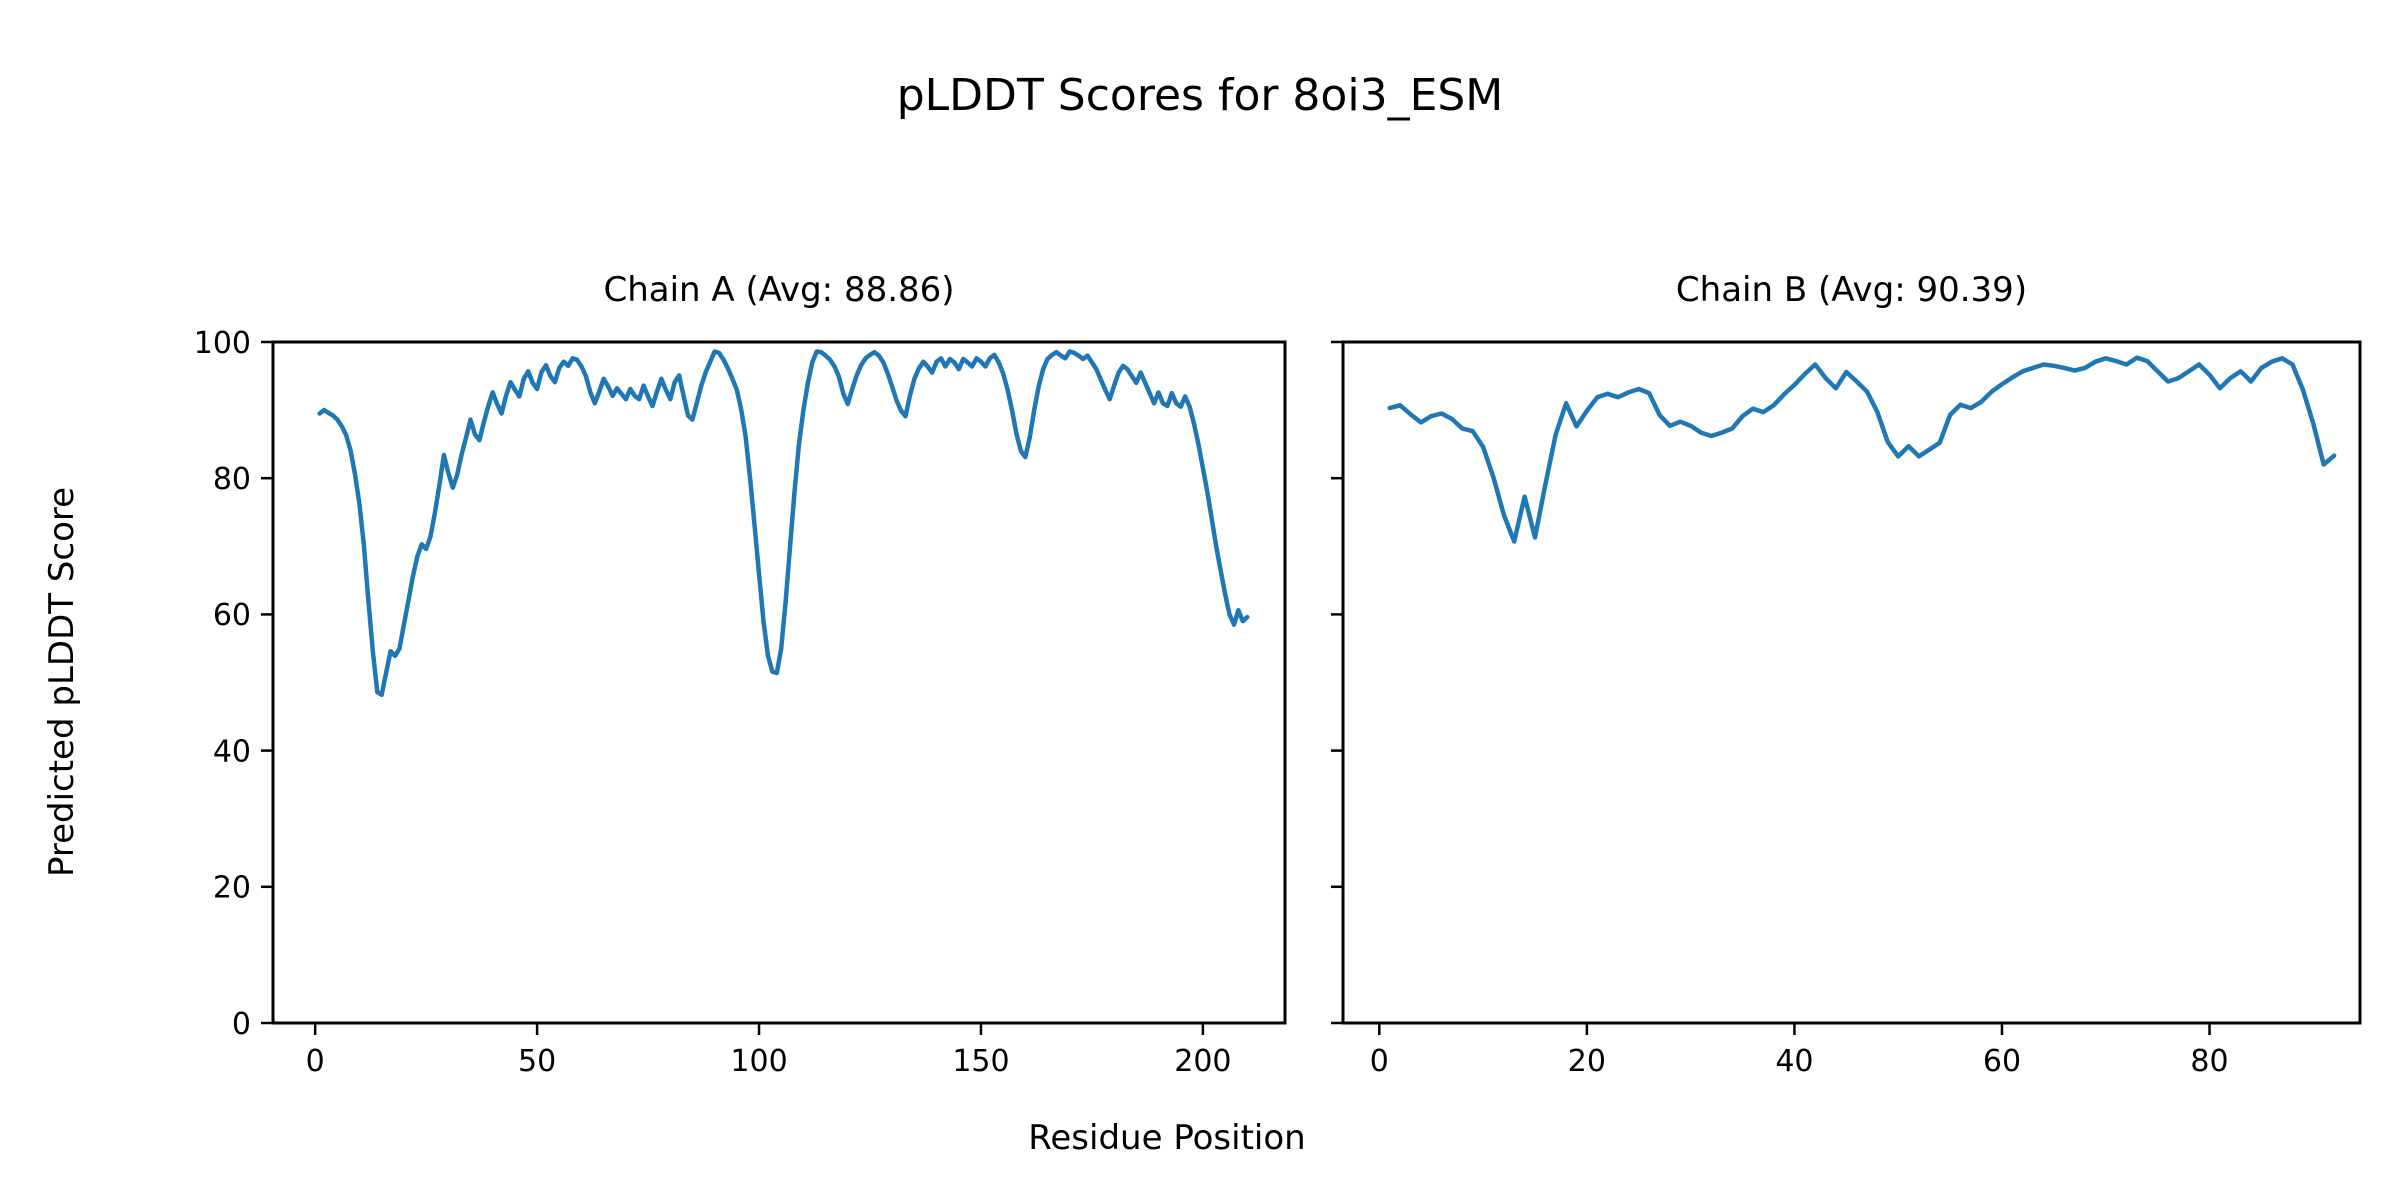 This screenshot has width=2400, height=1200. What do you see at coordinates (1167, 1138) in the screenshot?
I see `x-axis-label: Residue Position` at bounding box center [1167, 1138].